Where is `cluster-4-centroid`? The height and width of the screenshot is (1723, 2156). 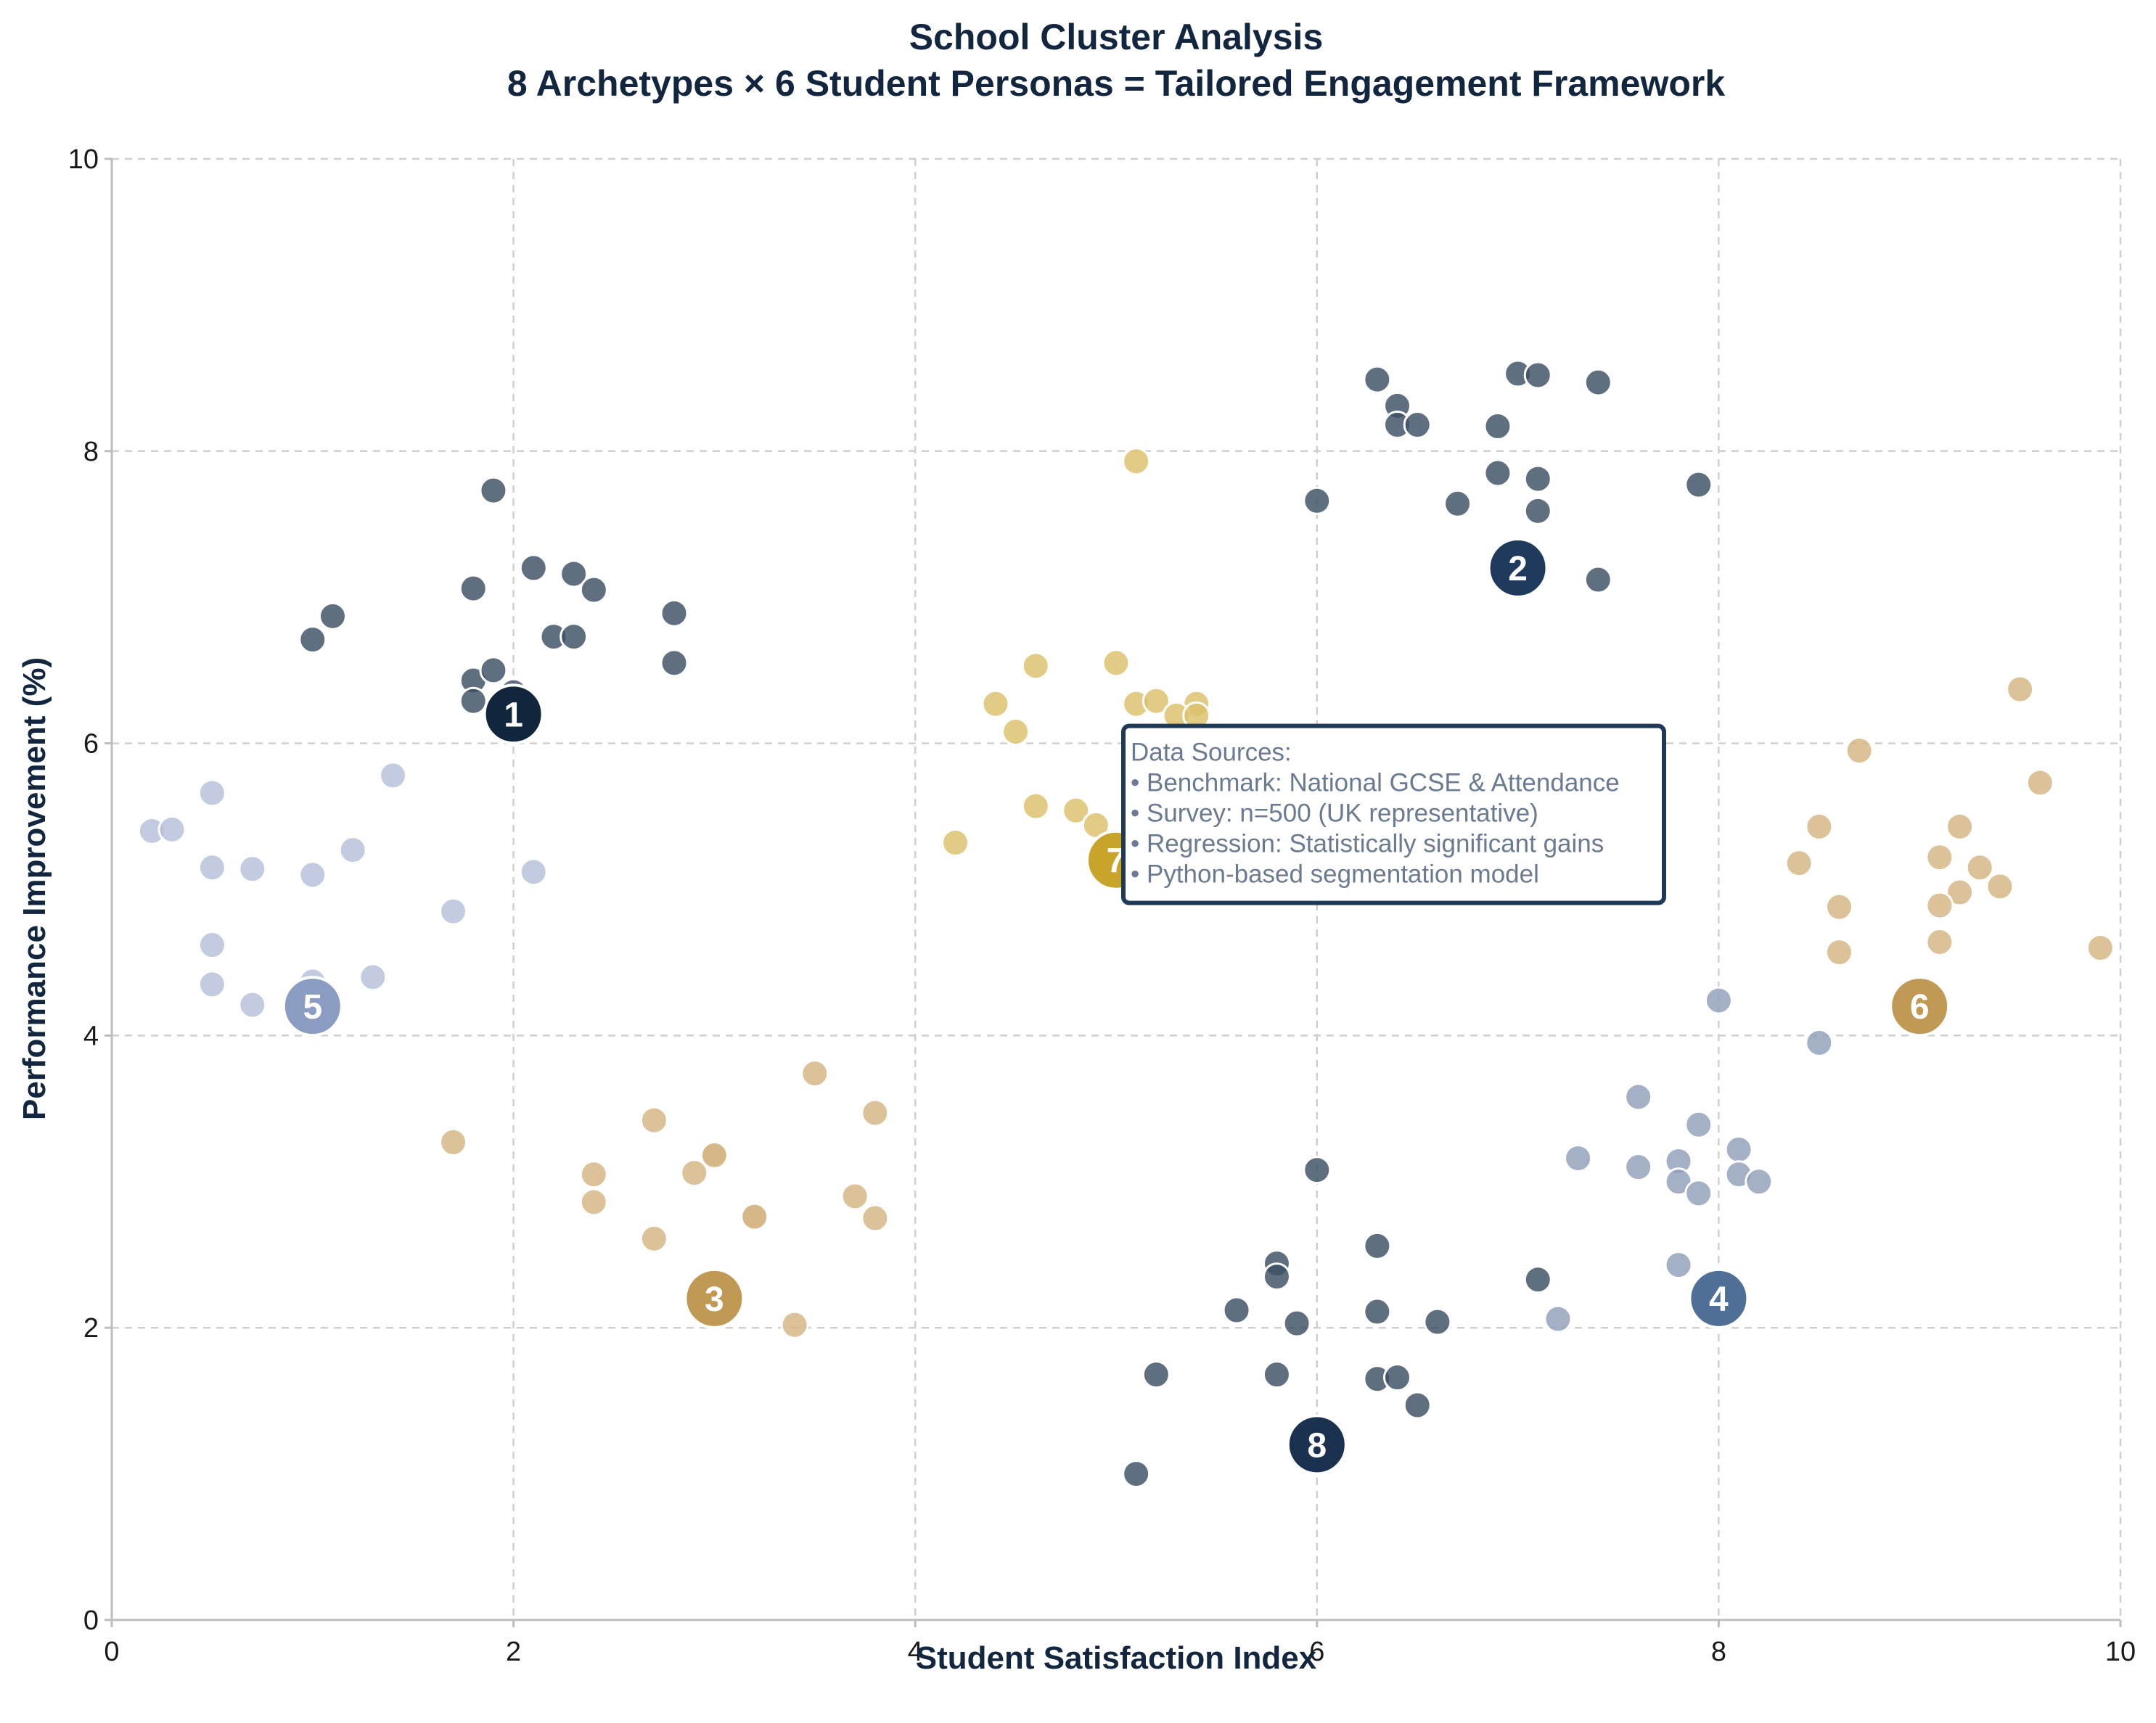 cluster-4-centroid is located at coordinates (1719, 1298).